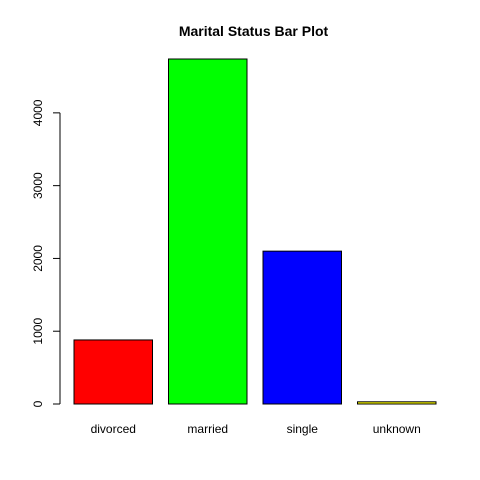  What do you see at coordinates (113, 429) in the screenshot?
I see `x-tick-label-divorced: divorced` at bounding box center [113, 429].